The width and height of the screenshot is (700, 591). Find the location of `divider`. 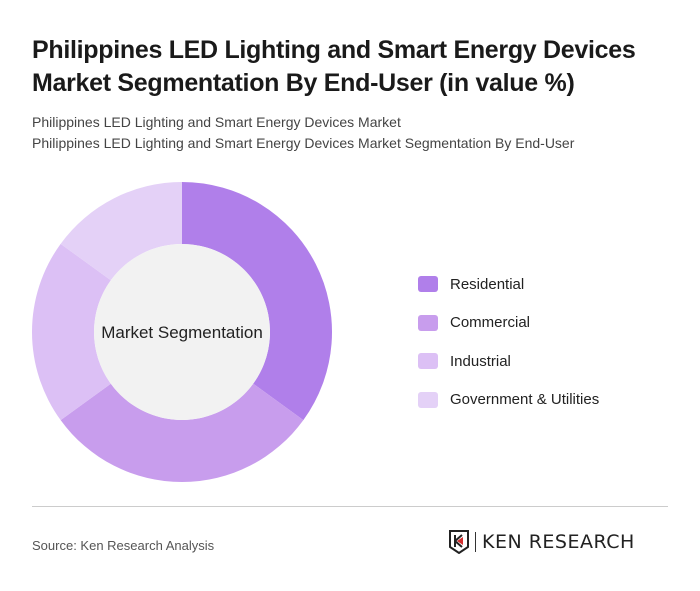

divider is located at coordinates (350, 506).